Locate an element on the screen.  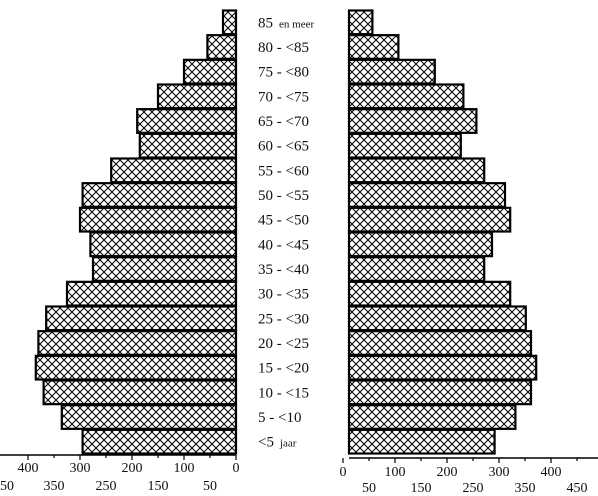
right-axis-tick-label: 200 is located at coordinates (447, 472).